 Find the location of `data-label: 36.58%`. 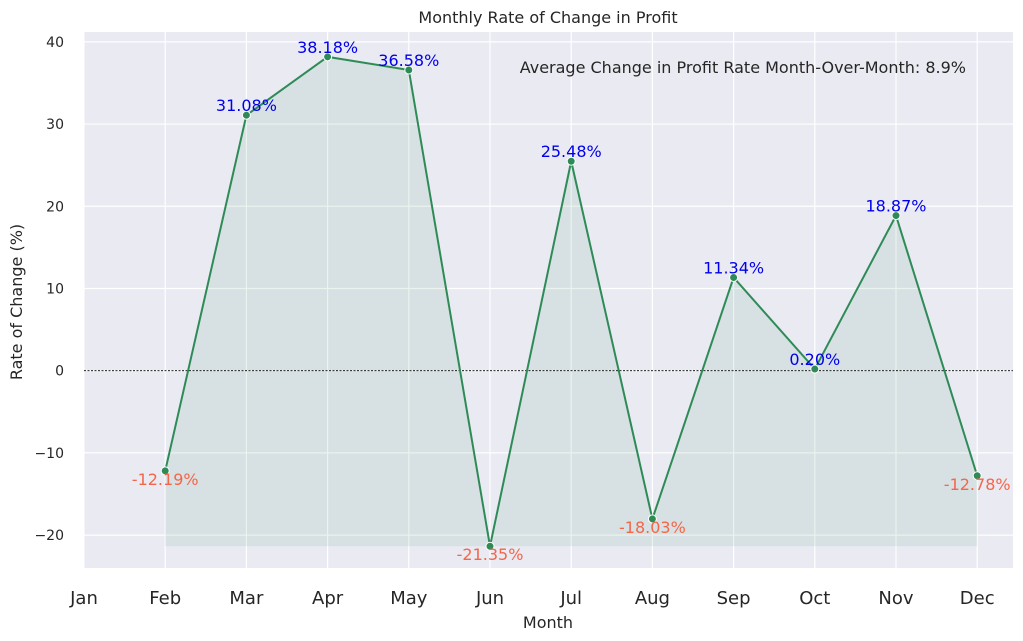

data-label: 36.58% is located at coordinates (408, 60).